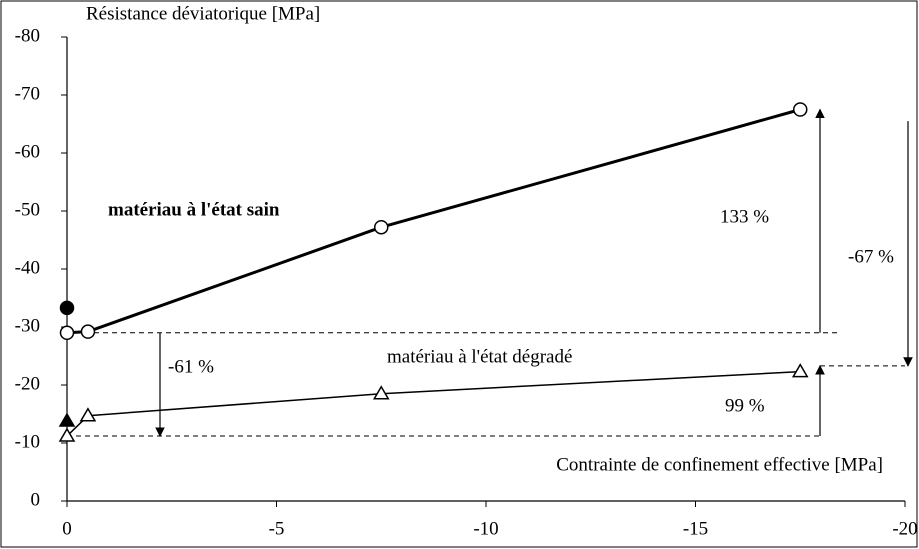 The image size is (919, 549). I want to click on y-tick-label: -70, so click(27, 93).